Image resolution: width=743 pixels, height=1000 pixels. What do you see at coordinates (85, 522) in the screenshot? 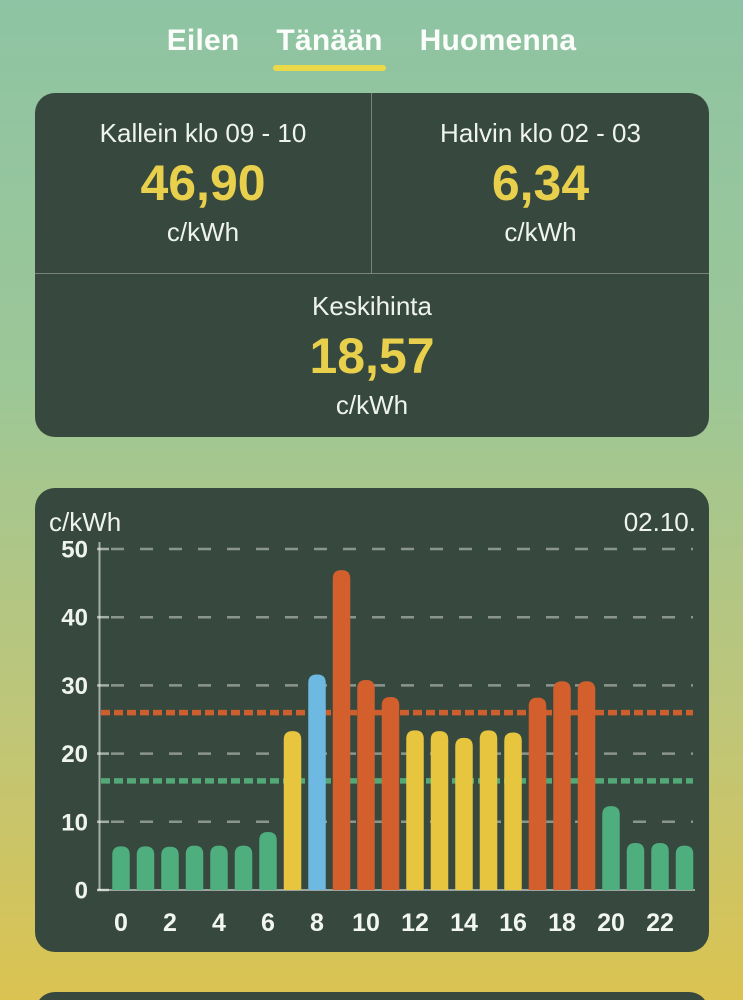
I see `chart-unit-label: c/kWh` at bounding box center [85, 522].